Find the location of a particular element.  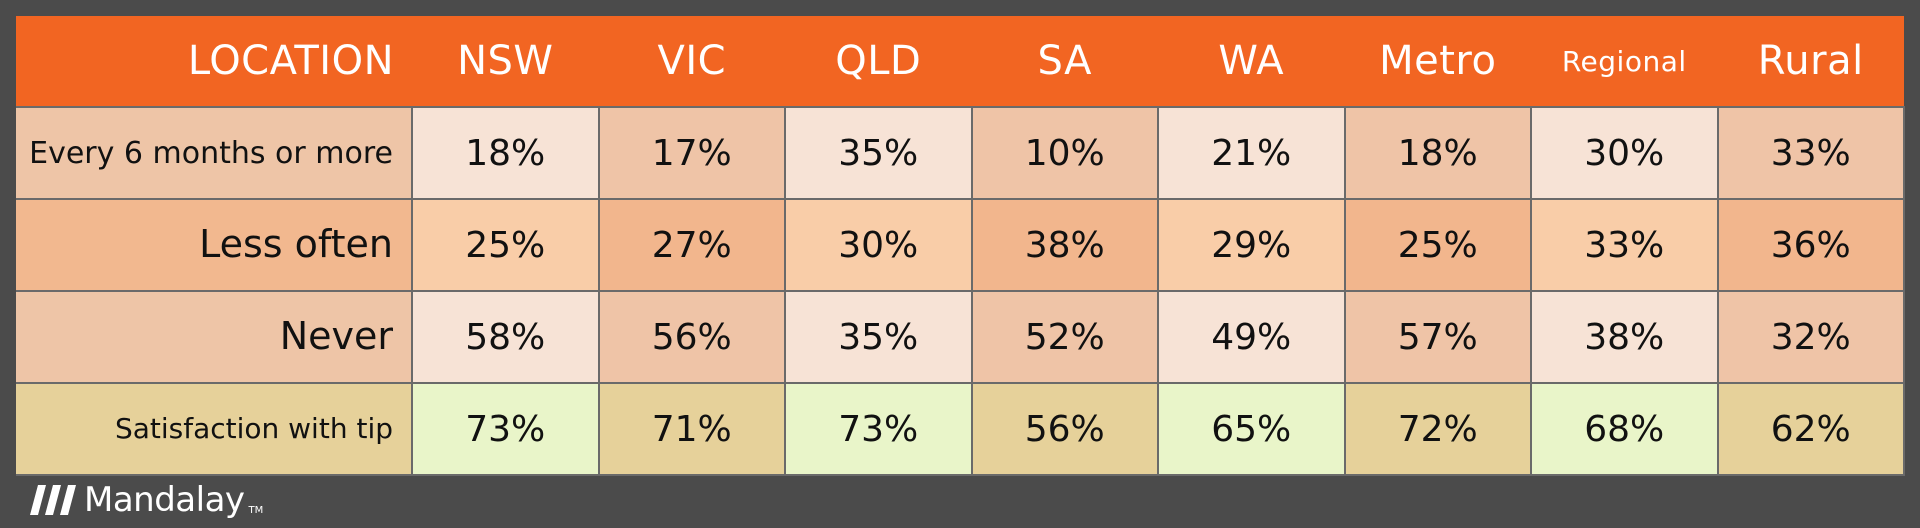

table-cell: 57% is located at coordinates (1437, 337).